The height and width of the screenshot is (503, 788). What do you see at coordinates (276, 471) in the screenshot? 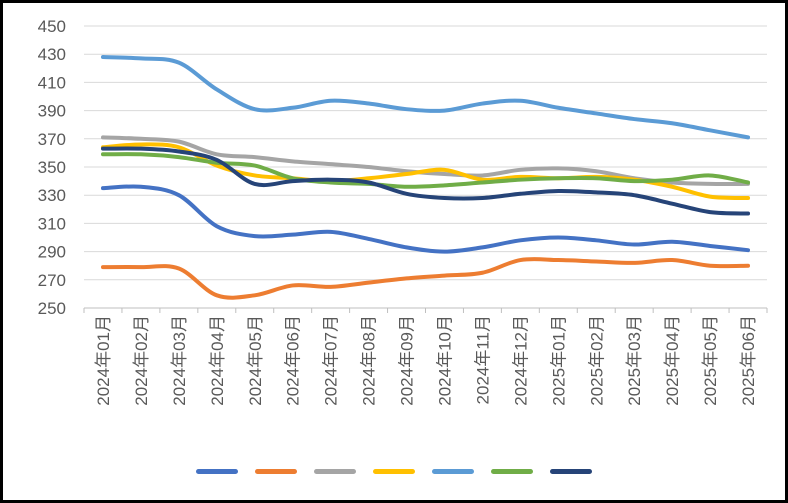
I see `legend-swatch-series2` at bounding box center [276, 471].